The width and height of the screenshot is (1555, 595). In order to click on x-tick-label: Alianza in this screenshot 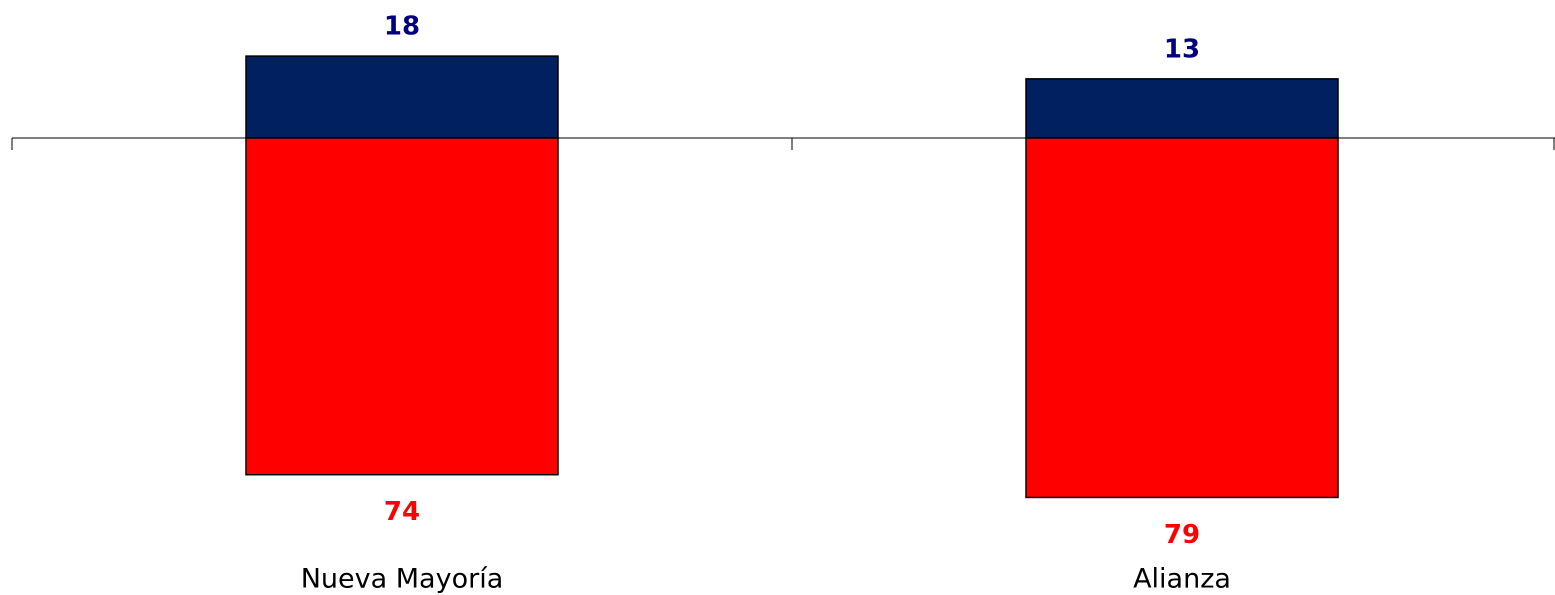, I will do `click(1182, 579)`.